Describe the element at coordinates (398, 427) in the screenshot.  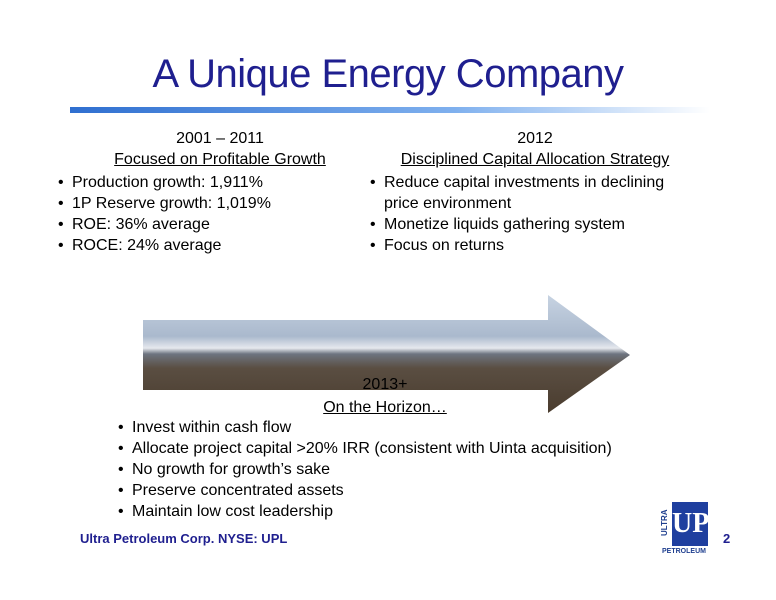
I see `bullet: Invest within cash flow` at that location.